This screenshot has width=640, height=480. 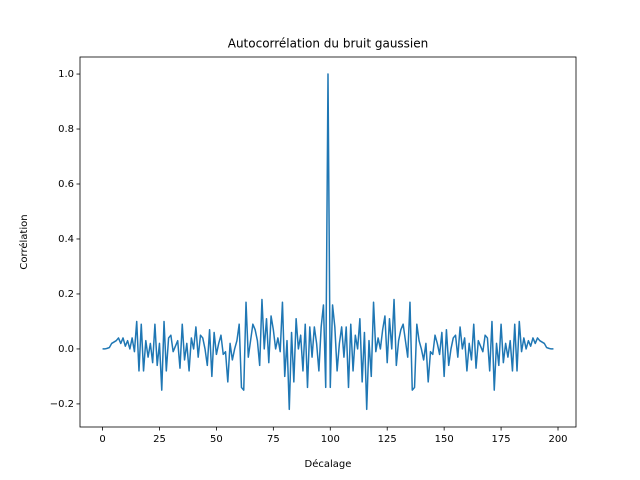 I want to click on x-axis-label: Décalage, so click(x=328, y=464).